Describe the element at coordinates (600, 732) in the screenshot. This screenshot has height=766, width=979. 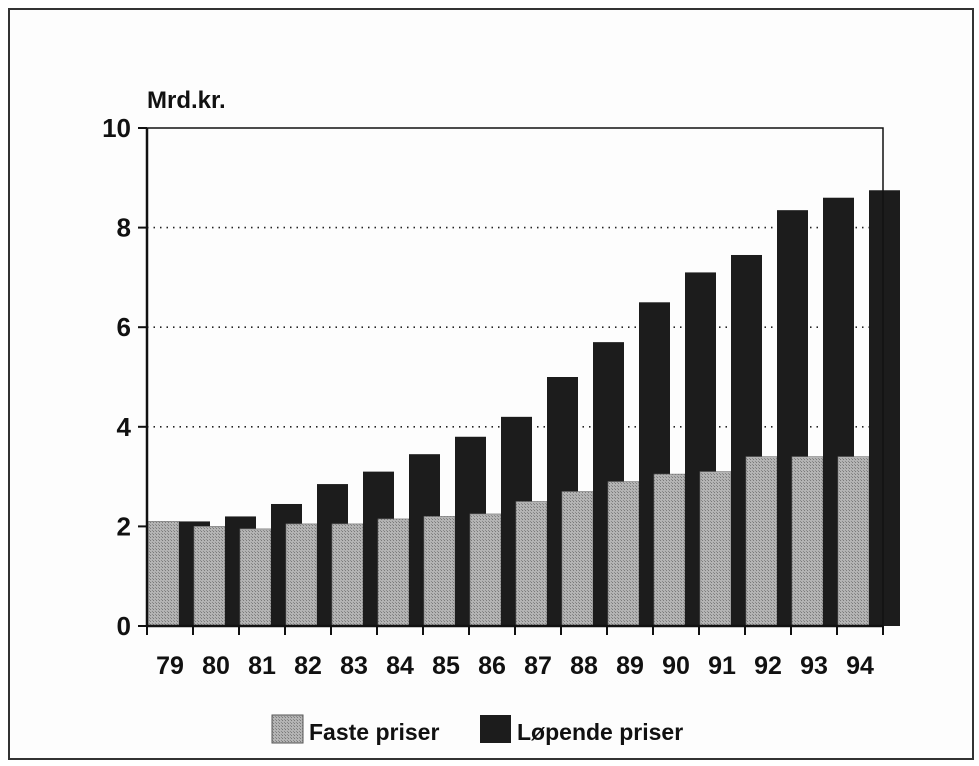
I see `legend-label-lopende-priser: Løpende priser` at that location.